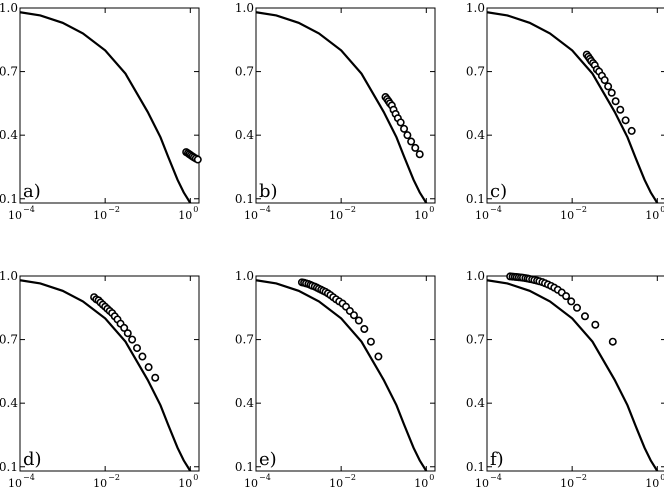 Image resolution: width=664 pixels, height=496 pixels. I want to click on panel-label: a), so click(32, 191).